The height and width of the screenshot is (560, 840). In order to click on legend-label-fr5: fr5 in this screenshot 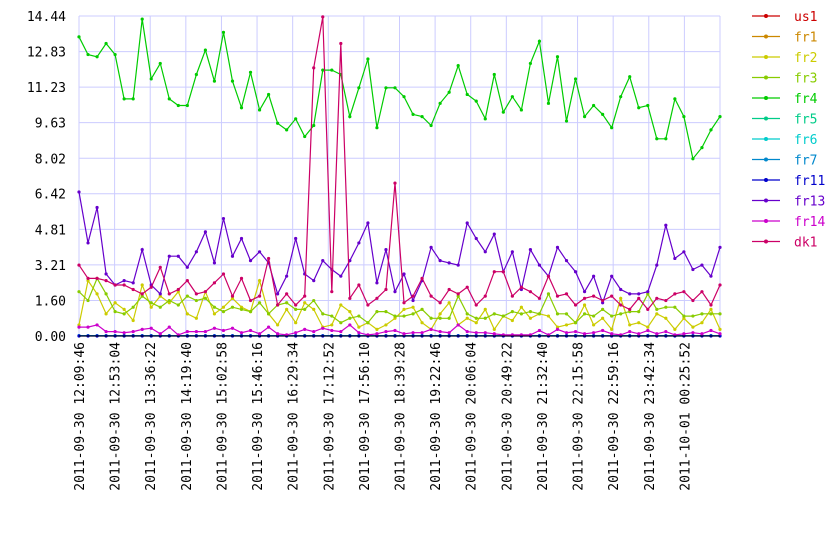, I will do `click(805, 120)`.